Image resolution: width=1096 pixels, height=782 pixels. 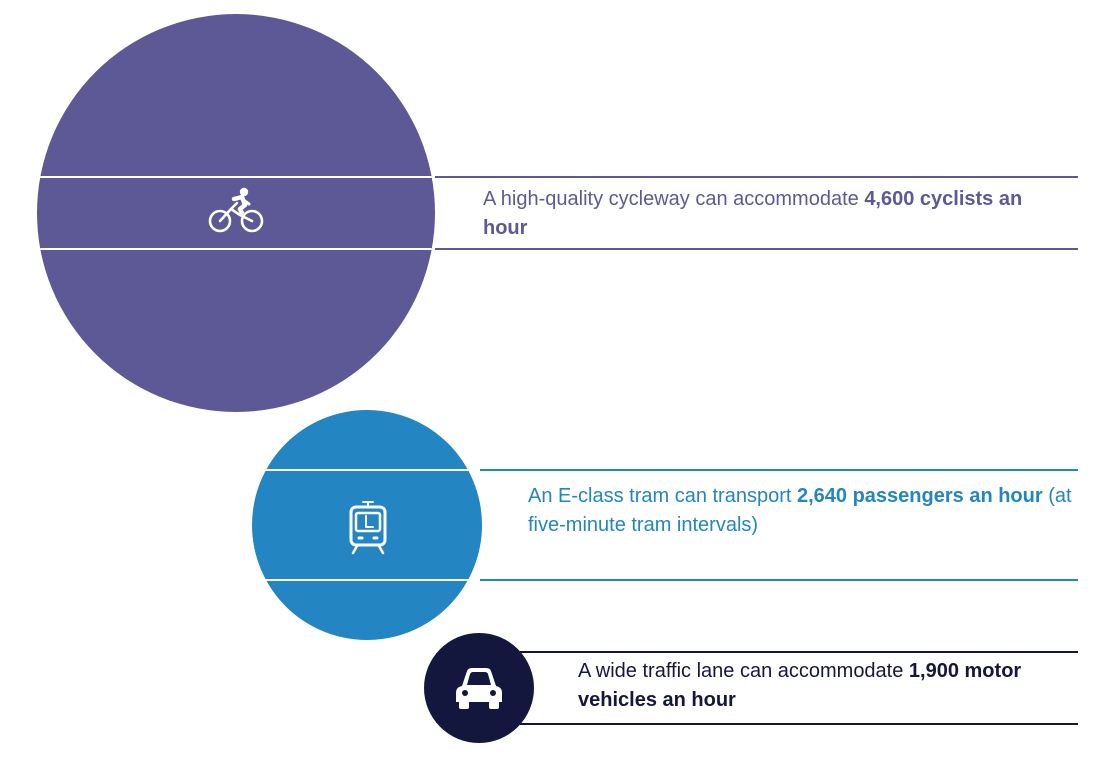 What do you see at coordinates (236, 249) in the screenshot?
I see `cycleway-band-bottom` at bounding box center [236, 249].